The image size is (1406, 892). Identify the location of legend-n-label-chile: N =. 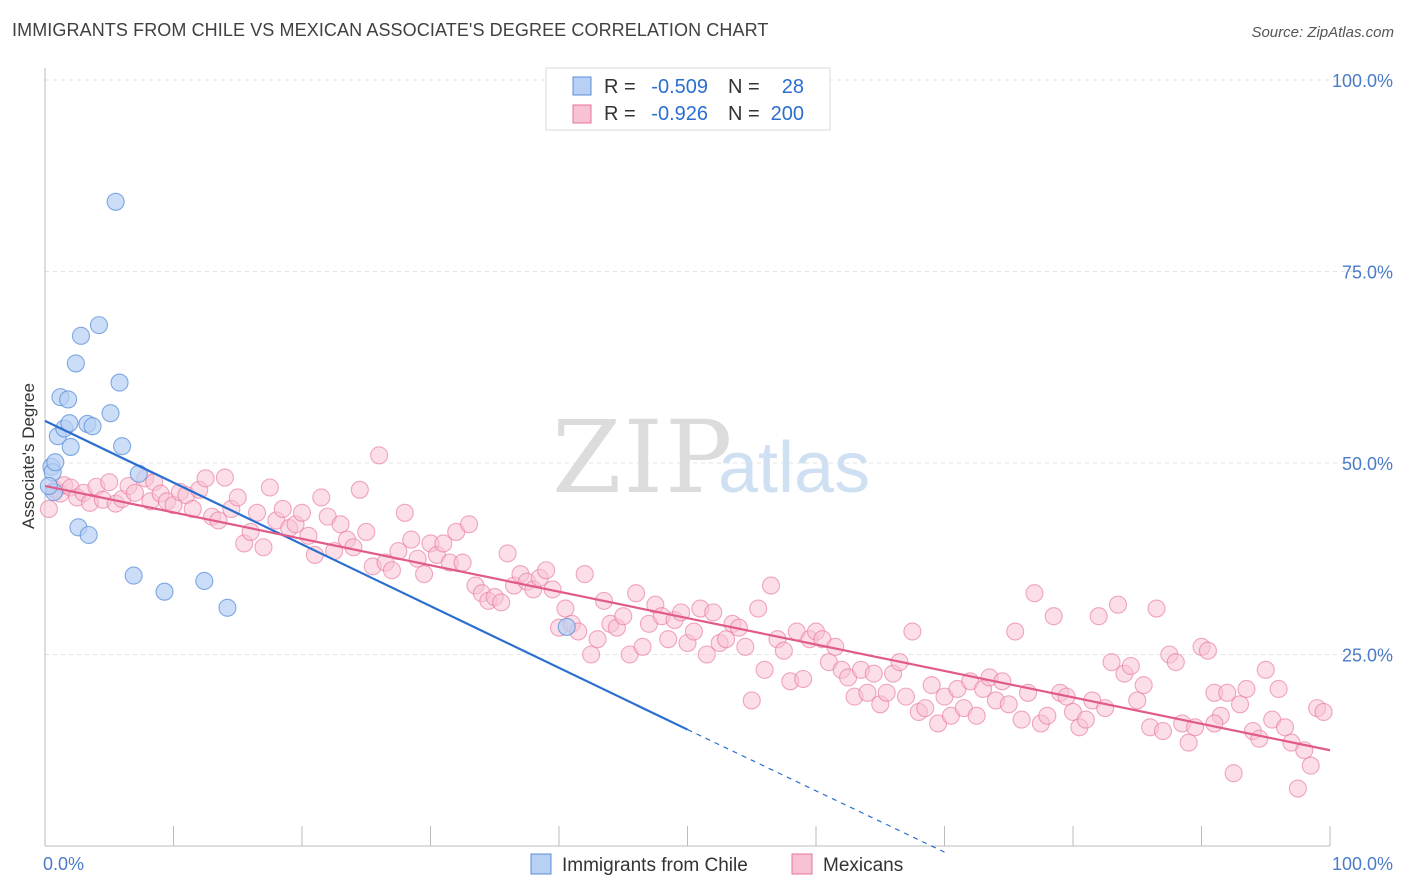
(744, 87).